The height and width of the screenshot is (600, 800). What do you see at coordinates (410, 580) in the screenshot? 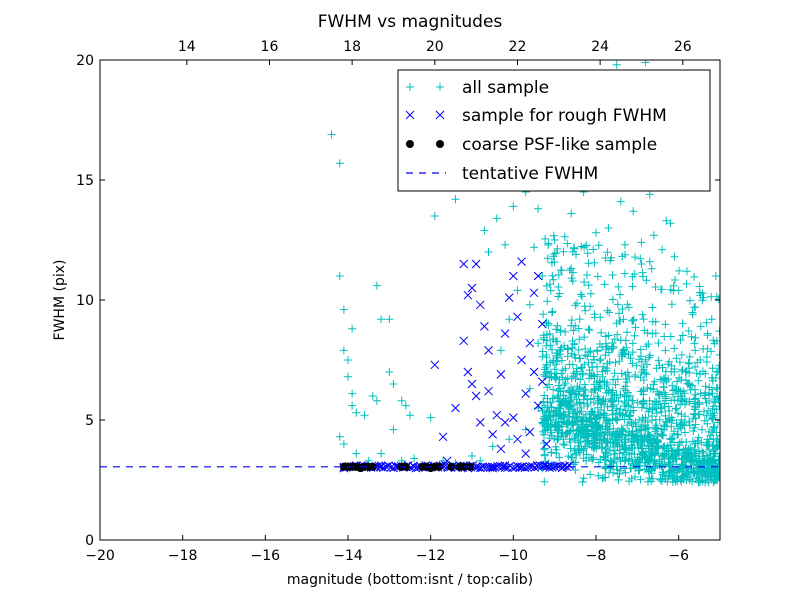
I see `x-axis-label: magnitude (bottom:isnt / top:calib)` at bounding box center [410, 580].